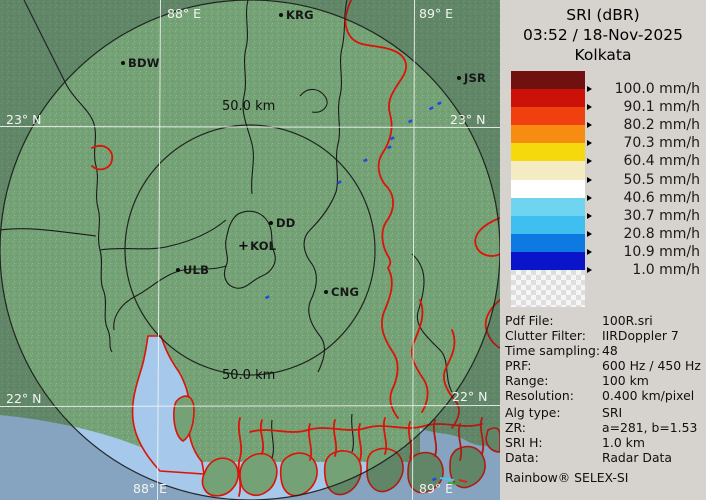 The height and width of the screenshot is (500, 706). Describe the element at coordinates (604, 395) in the screenshot. I see `metadata-row: Resolution: 0.400 km/pixel` at that location.